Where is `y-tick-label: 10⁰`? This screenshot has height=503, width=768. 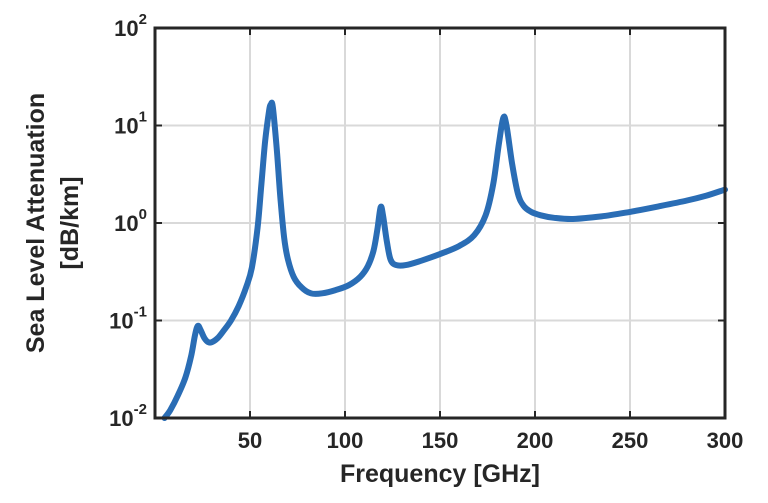
y-tick-label: 10⁰ is located at coordinates (130, 221).